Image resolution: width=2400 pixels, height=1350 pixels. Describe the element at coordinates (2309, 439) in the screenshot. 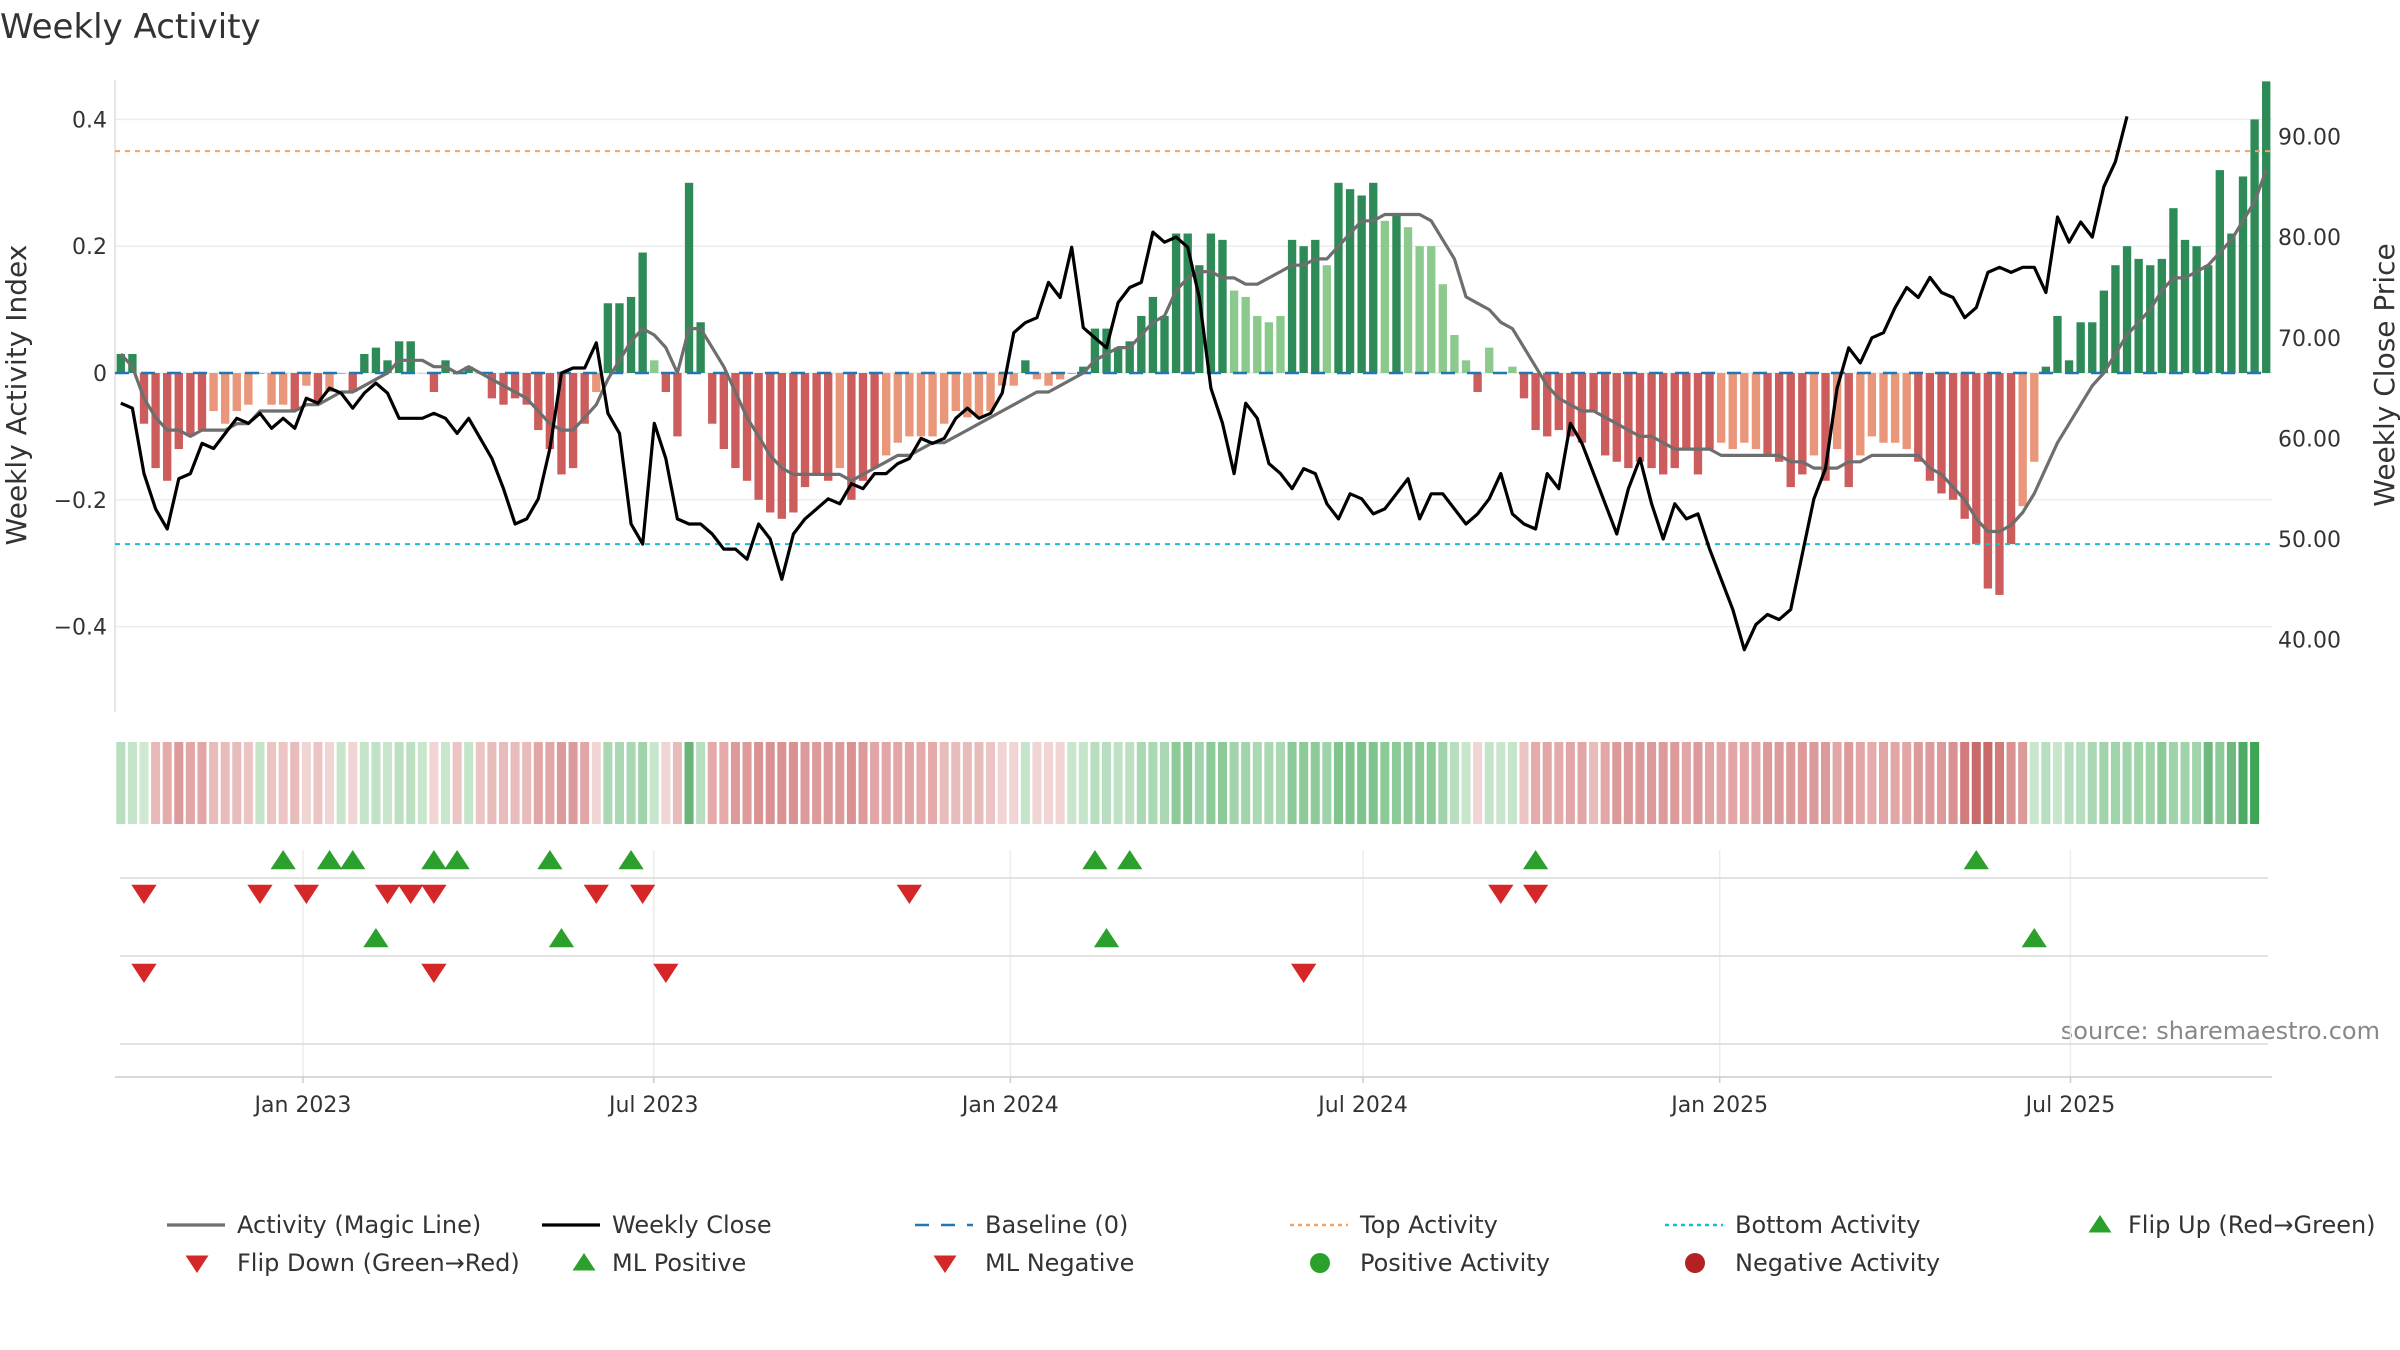

I see `y2-tick-label: 60.00` at that location.